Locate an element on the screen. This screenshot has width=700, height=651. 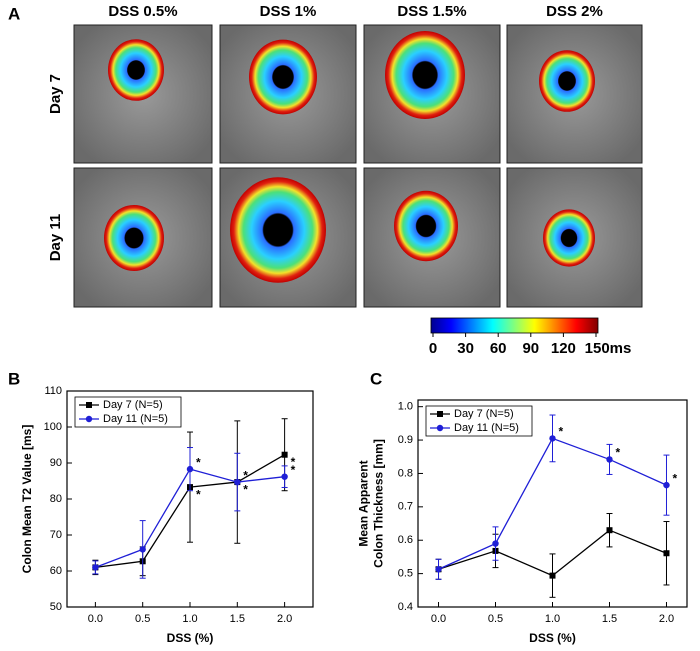
colorbar-tick-label: 90 is located at coordinates (530, 348).